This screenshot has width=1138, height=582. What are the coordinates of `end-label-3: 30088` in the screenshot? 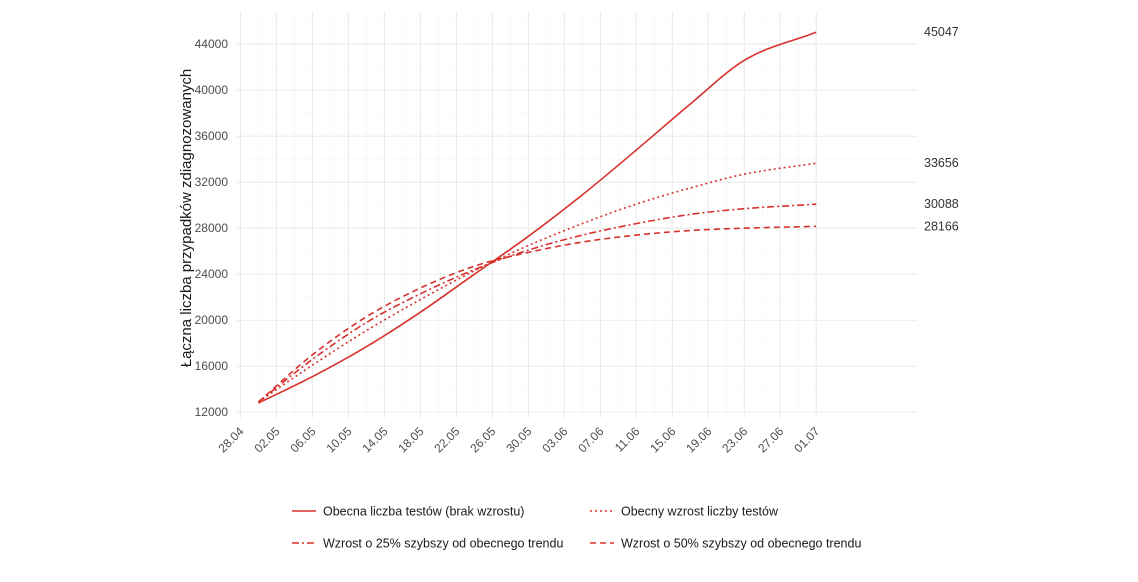 It's located at (941, 204).